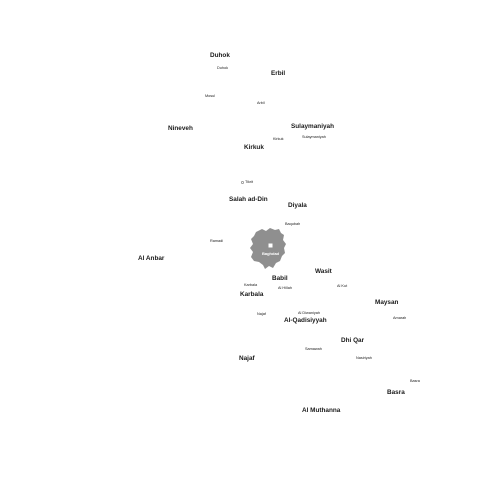  I want to click on city-label-samawah: Samawah, so click(313, 349).